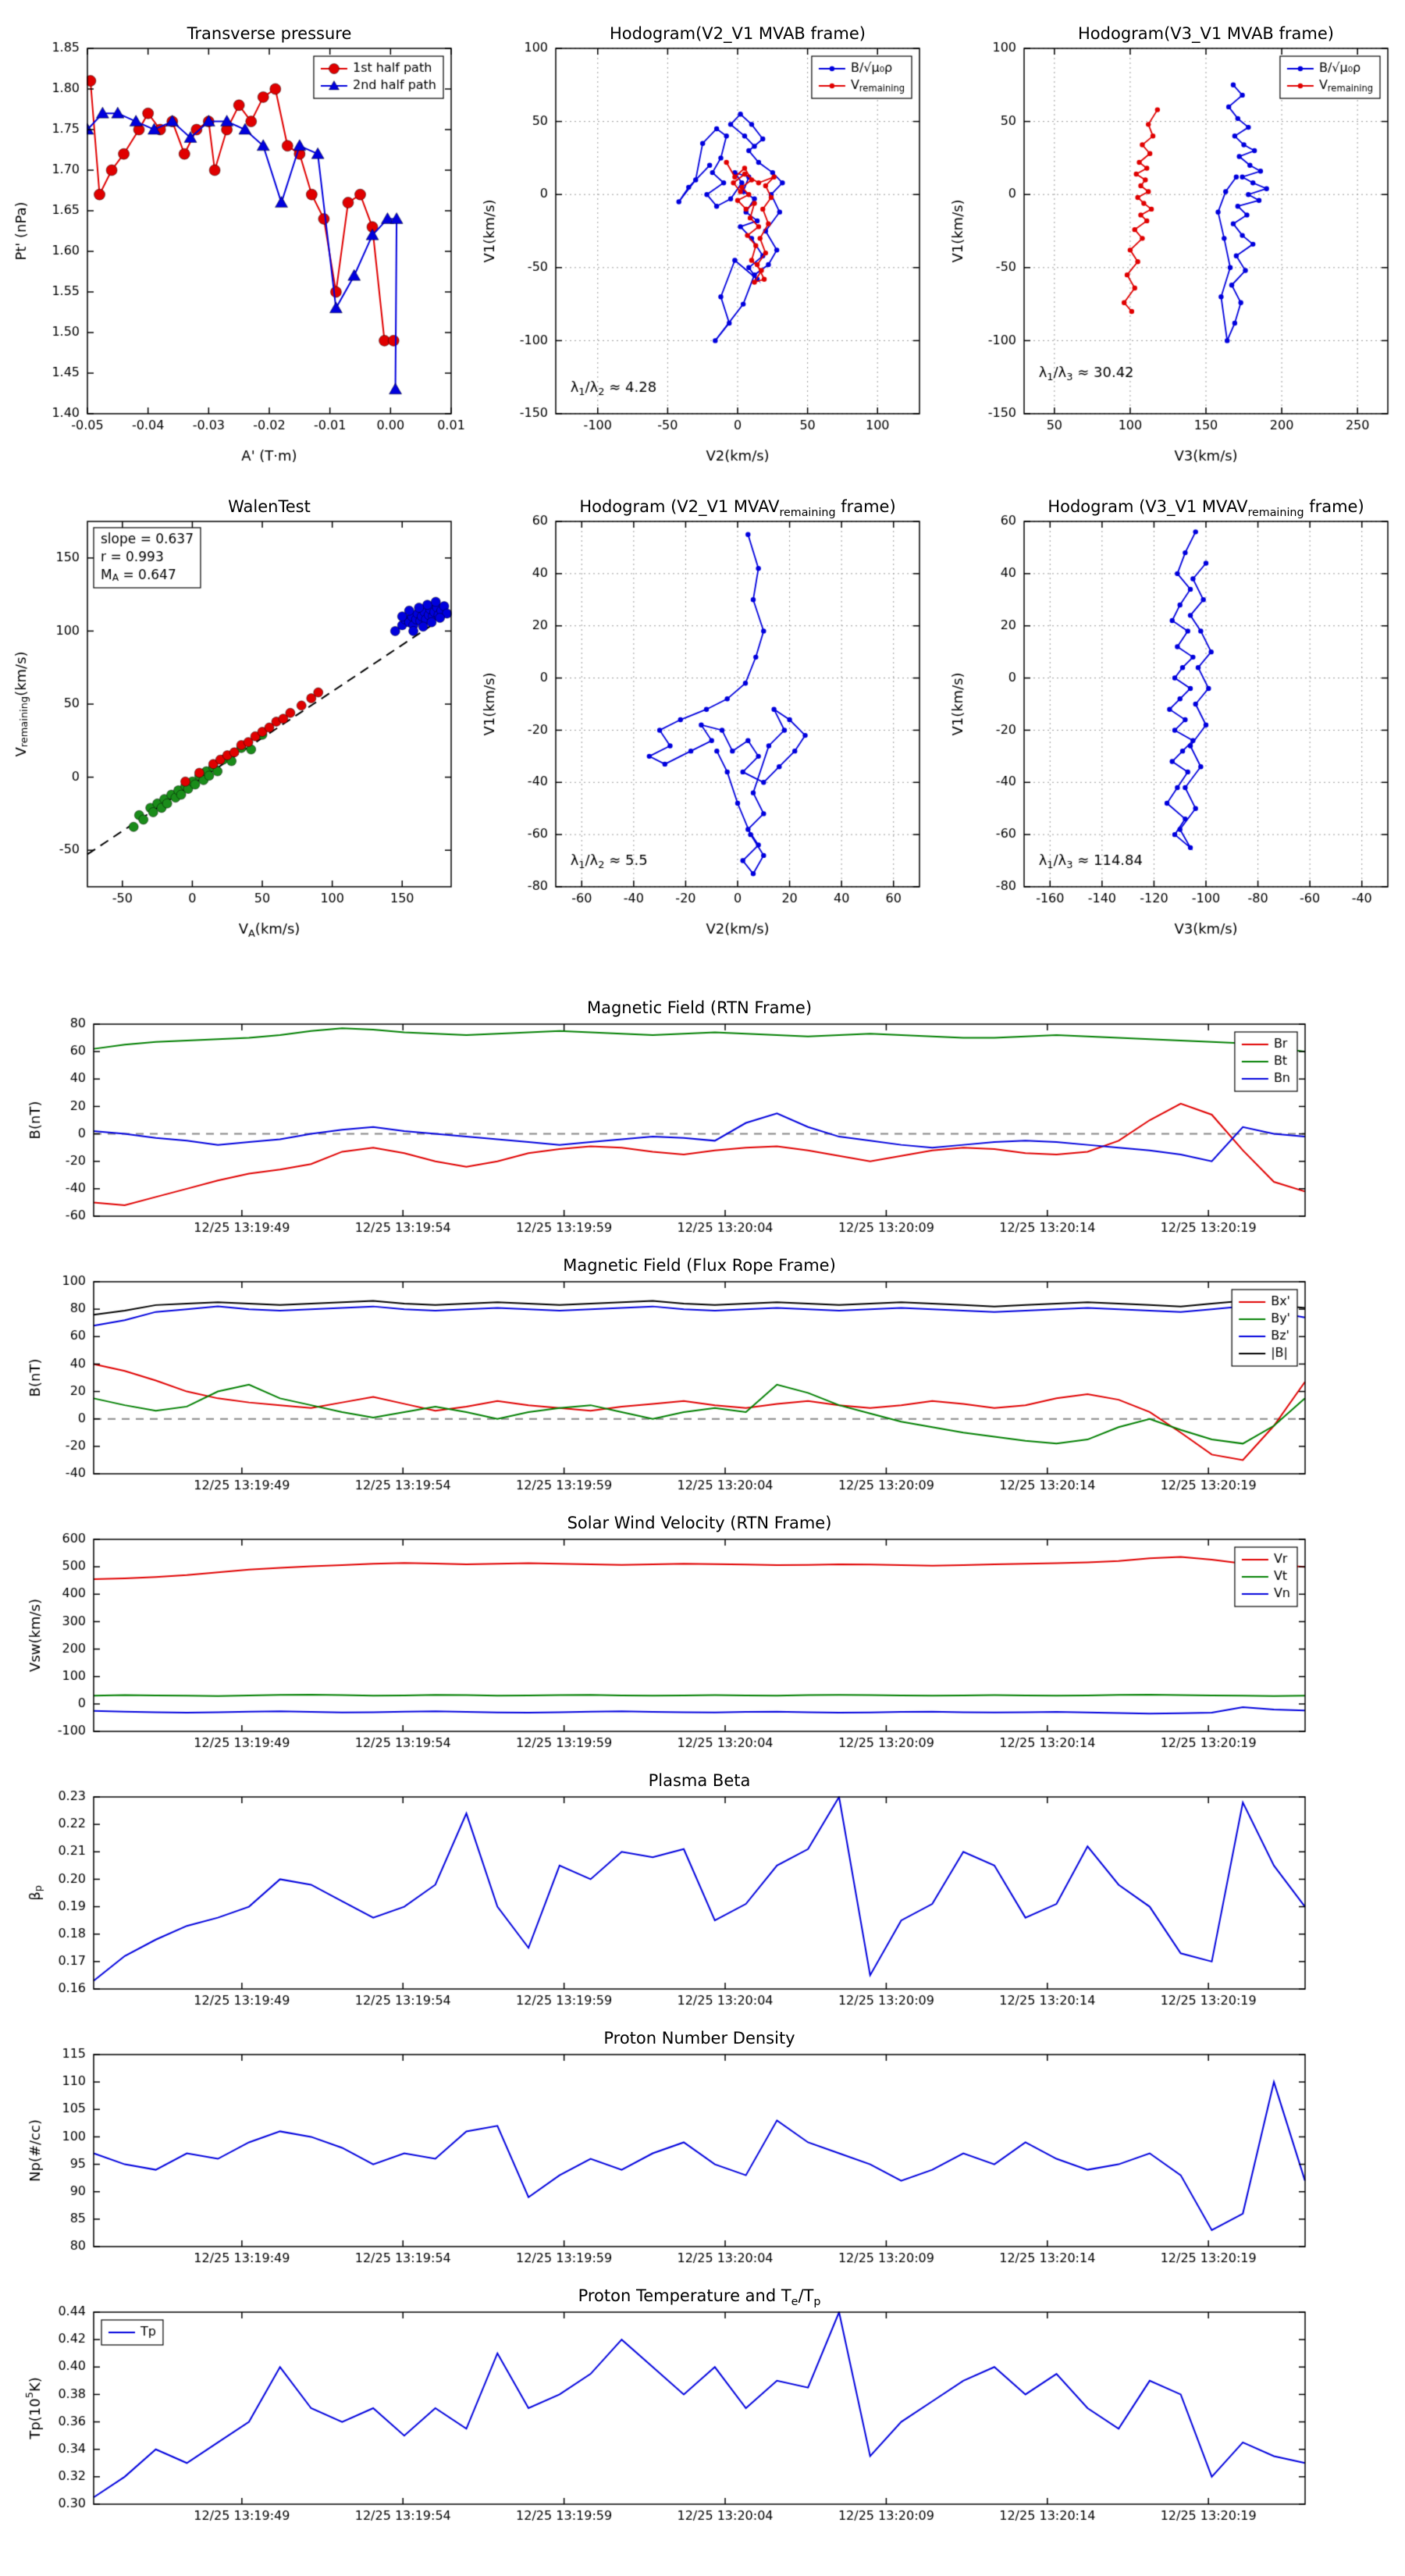  I want to click on proton-number-density-canvas, so click(703, 2152).